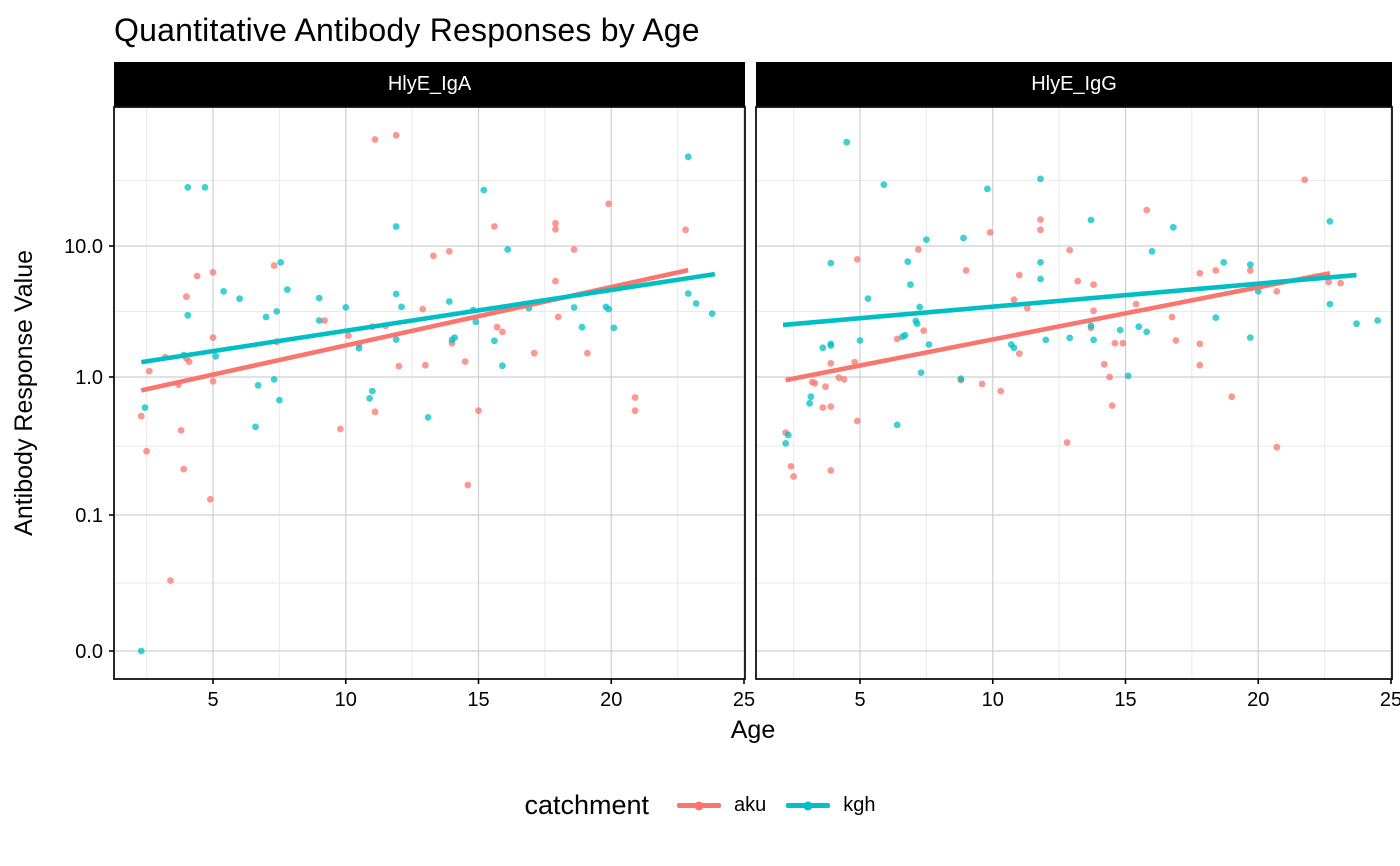  I want to click on x-axis-title: Age, so click(753, 730).